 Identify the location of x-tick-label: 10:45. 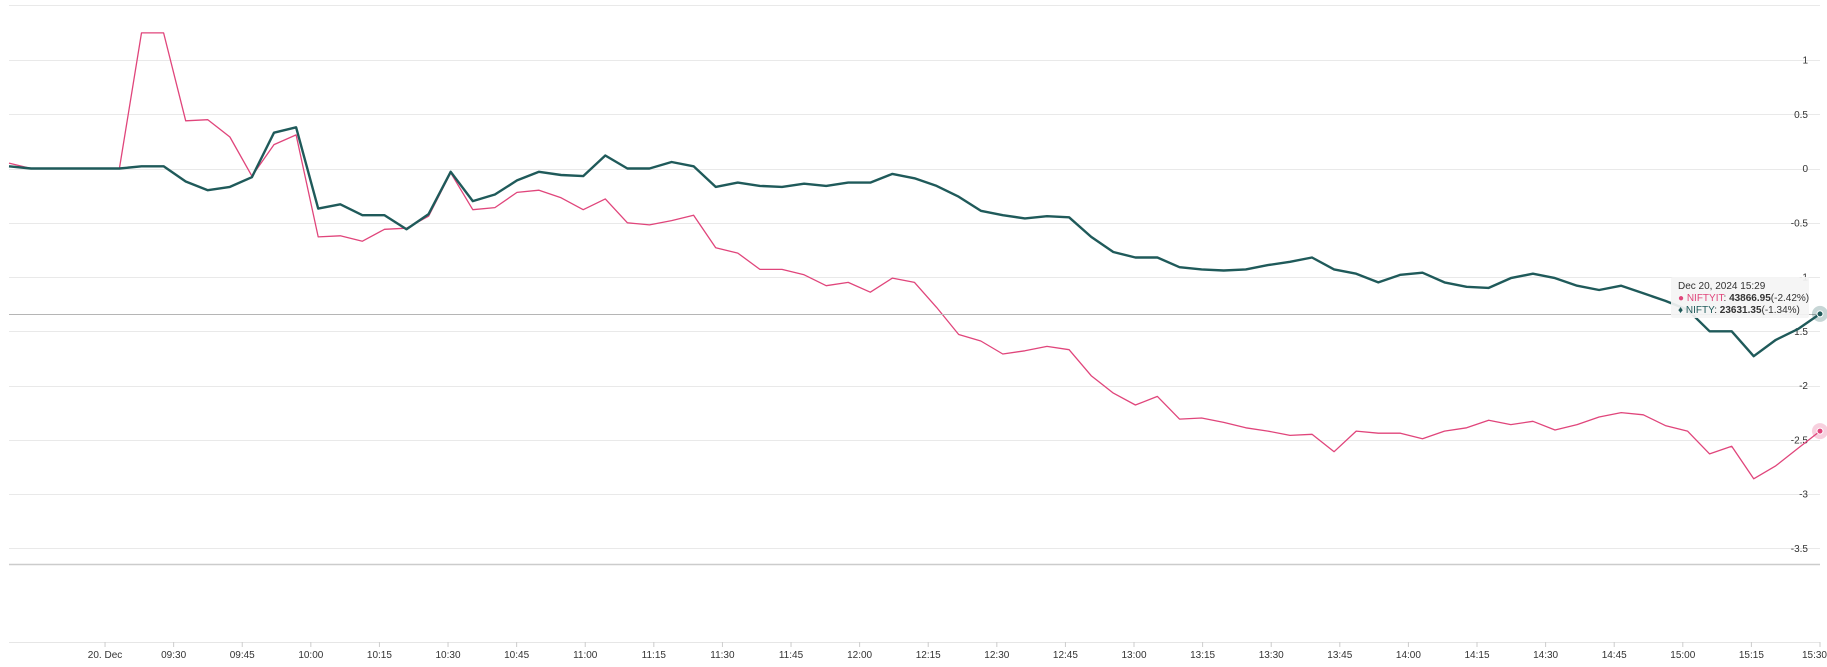
(516, 655).